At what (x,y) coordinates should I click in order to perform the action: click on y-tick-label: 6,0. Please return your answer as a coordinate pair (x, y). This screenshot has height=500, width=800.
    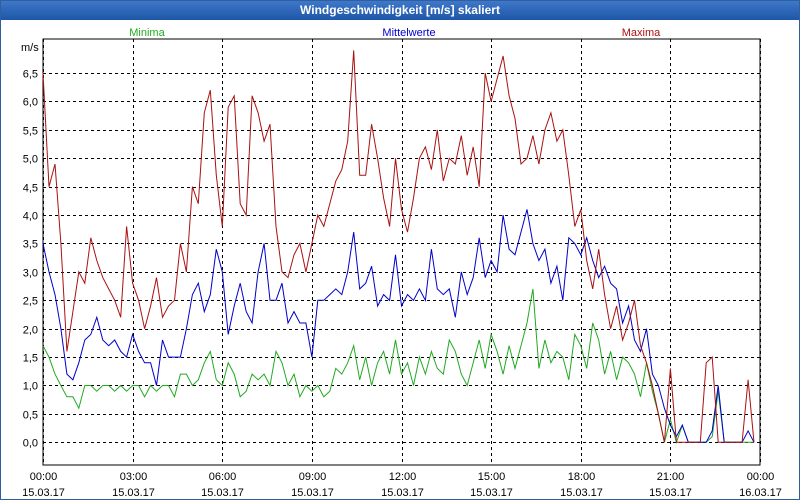
    Looking at the image, I should click on (30, 103).